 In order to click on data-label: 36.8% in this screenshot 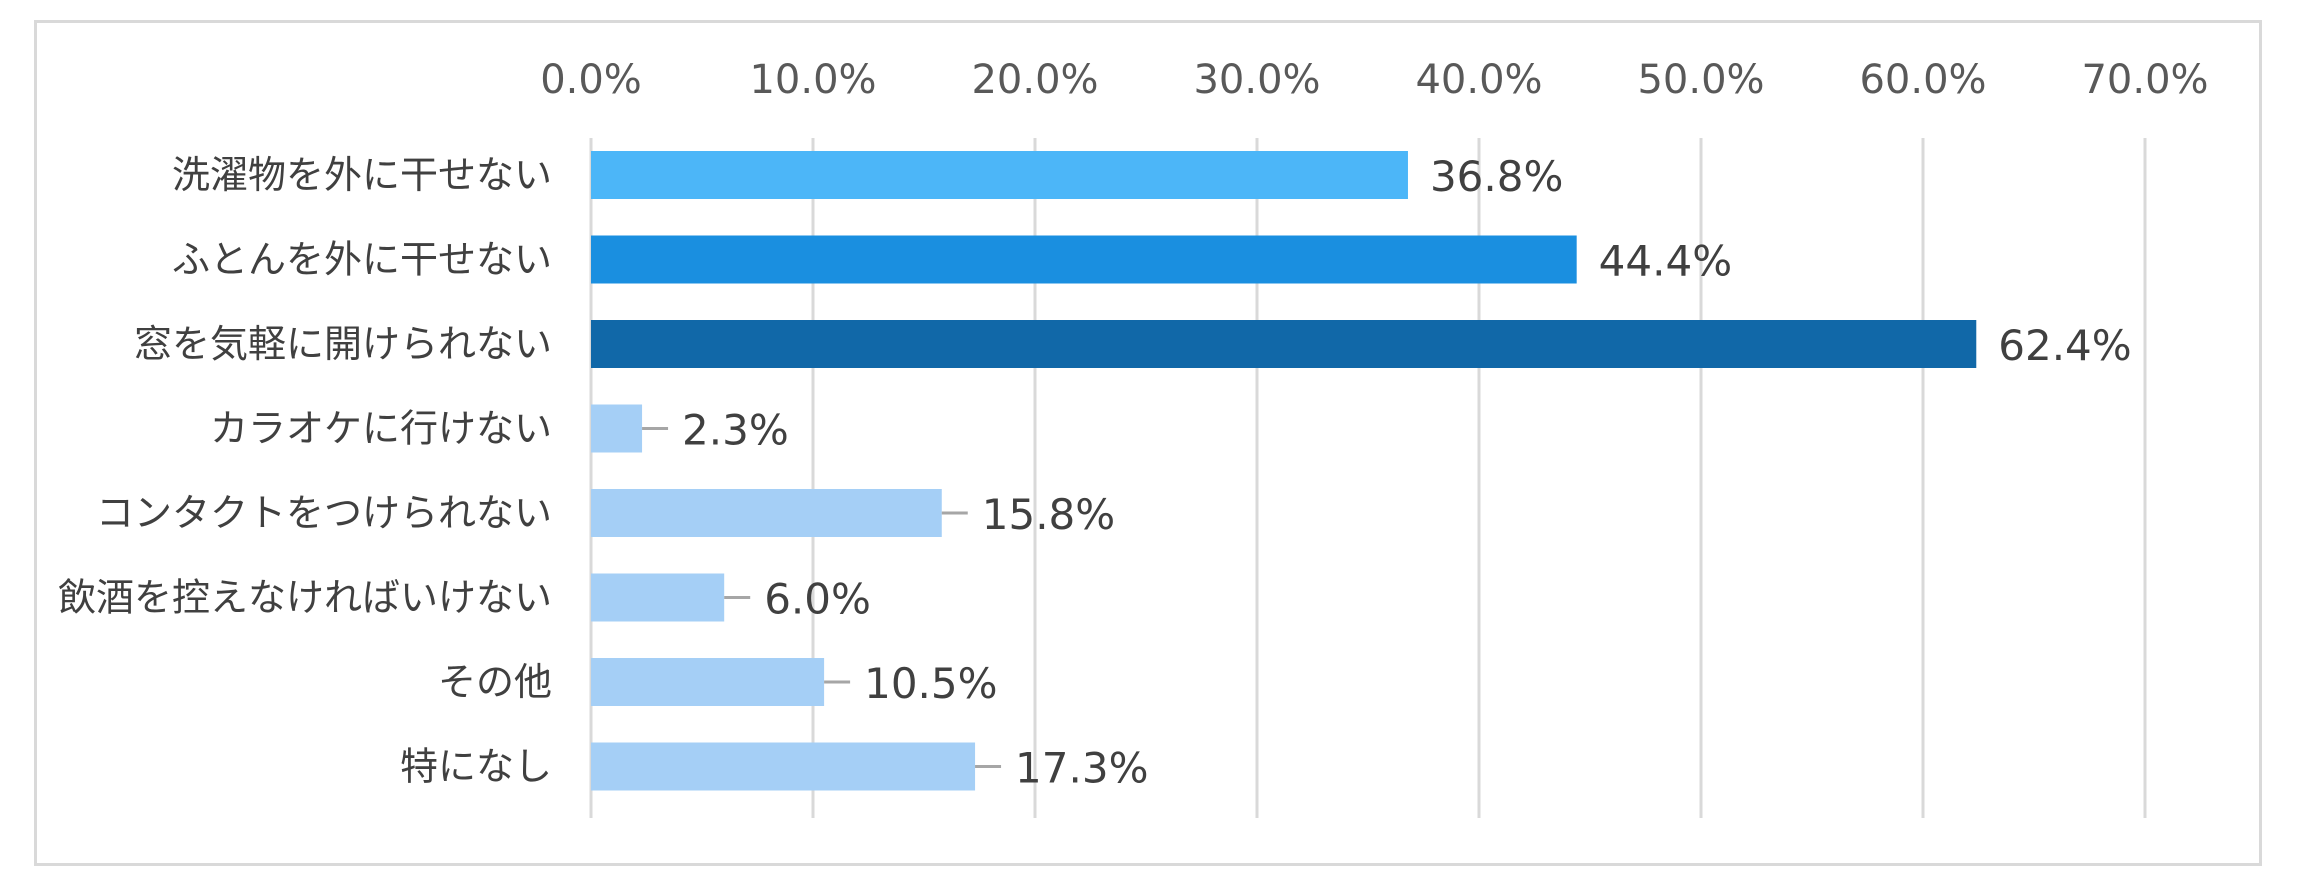, I will do `click(1496, 176)`.